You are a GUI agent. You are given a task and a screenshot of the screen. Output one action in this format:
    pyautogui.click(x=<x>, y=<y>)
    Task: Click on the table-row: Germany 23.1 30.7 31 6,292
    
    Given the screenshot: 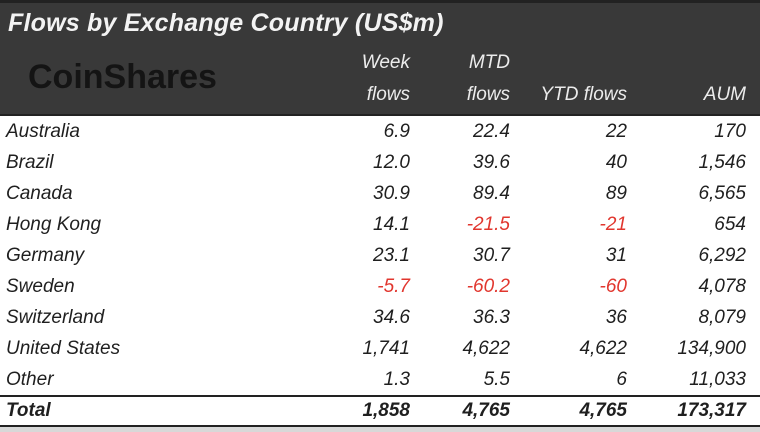 What is the action you would take?
    pyautogui.click(x=380, y=255)
    